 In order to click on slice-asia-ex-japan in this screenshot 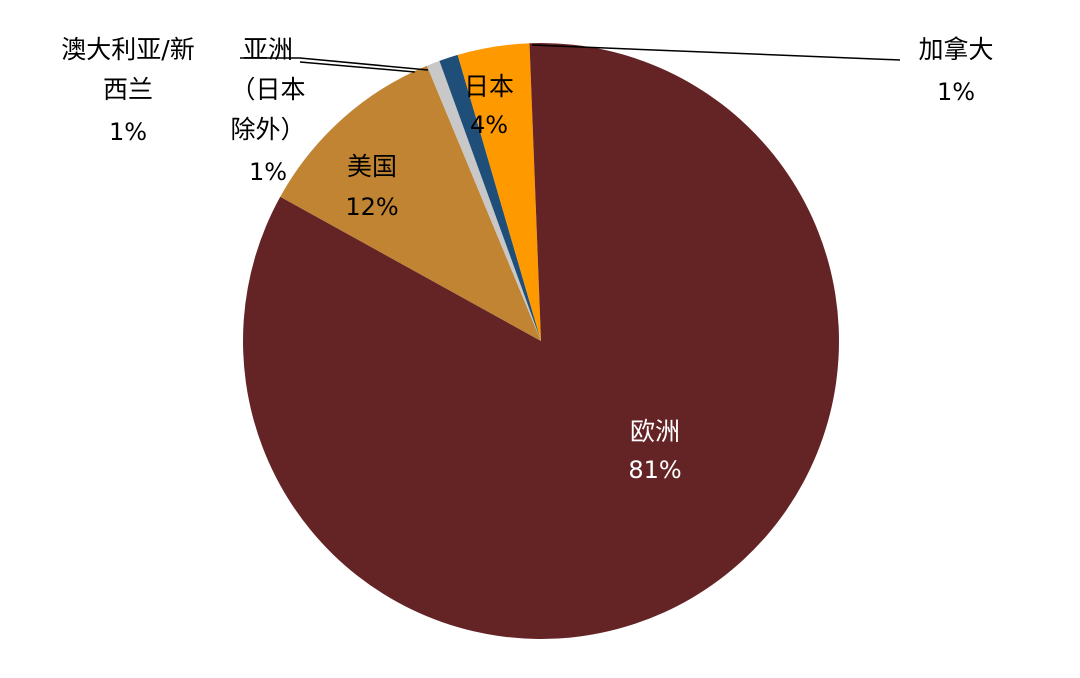, I will do `click(490, 197)`.